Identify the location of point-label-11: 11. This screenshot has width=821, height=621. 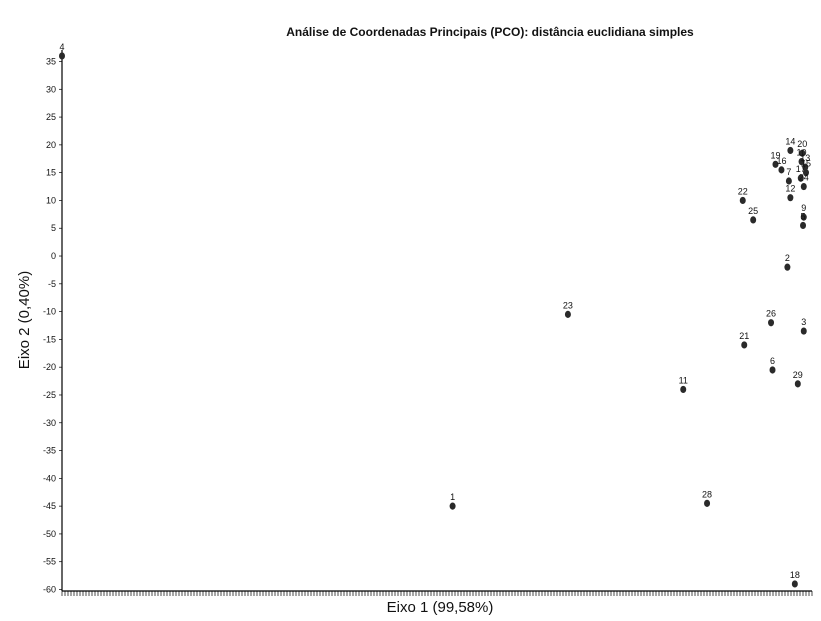
(683, 380).